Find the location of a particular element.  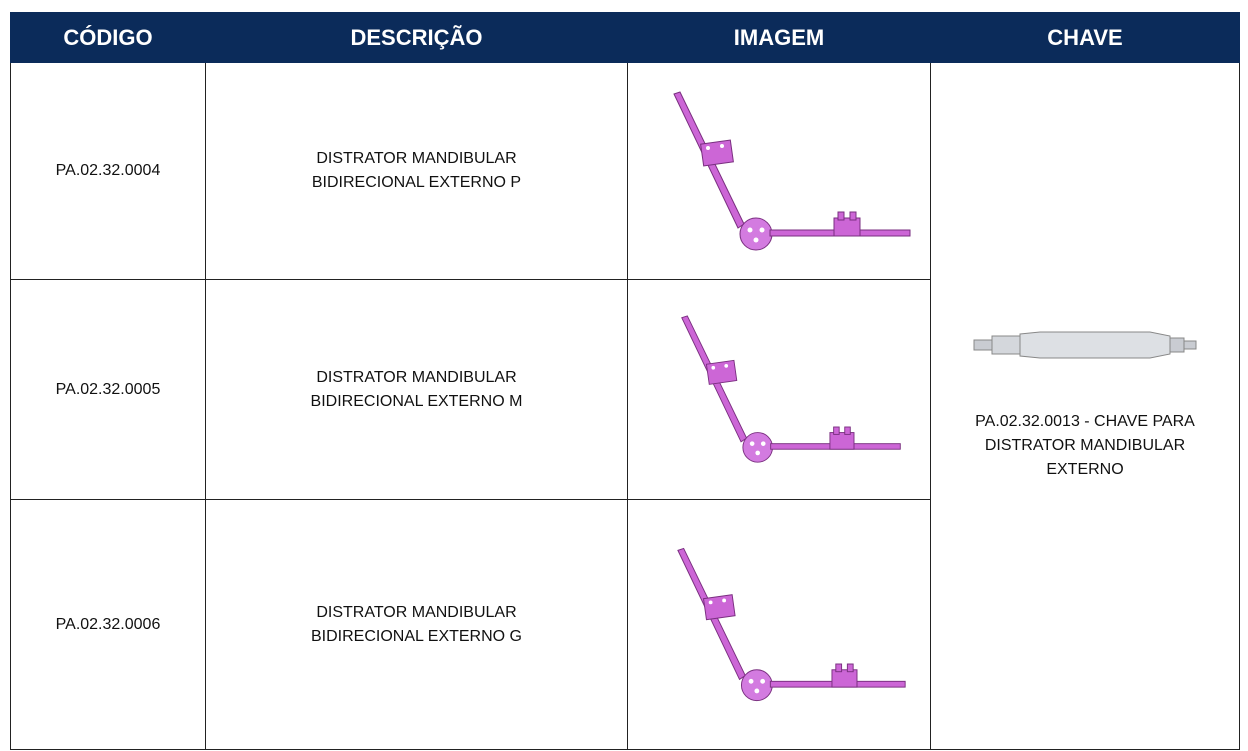

code: PA.02.32.0005 is located at coordinates (108, 389).